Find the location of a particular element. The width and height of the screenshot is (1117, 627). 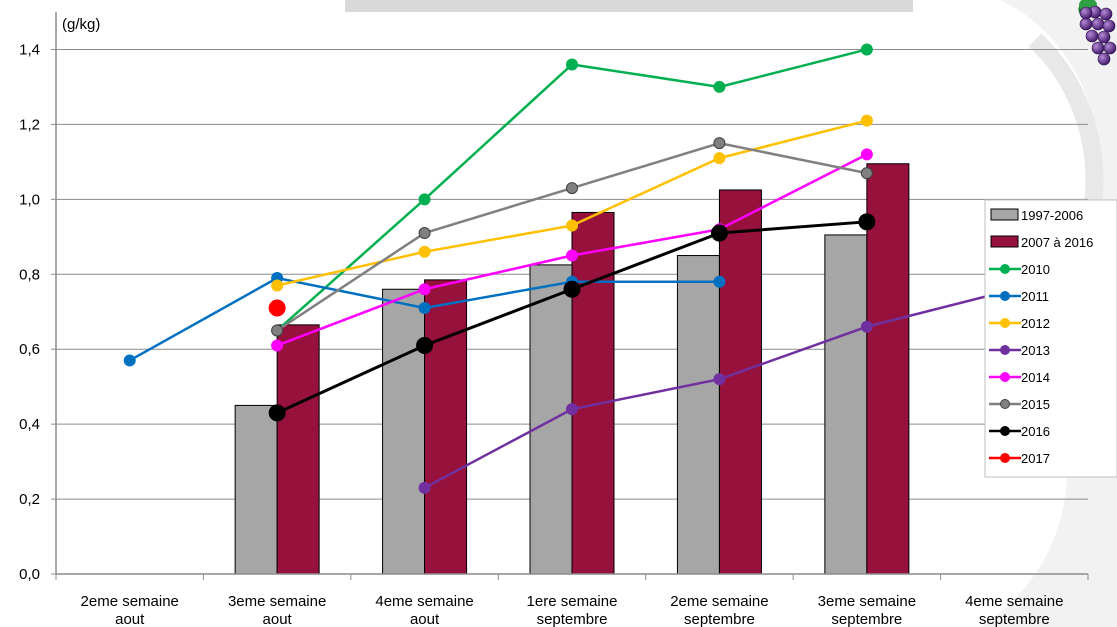

y-tick-labels: 0,0 0,2 0,4 0,6 0,8 1,0 1,2 1,4 is located at coordinates (29, 312).